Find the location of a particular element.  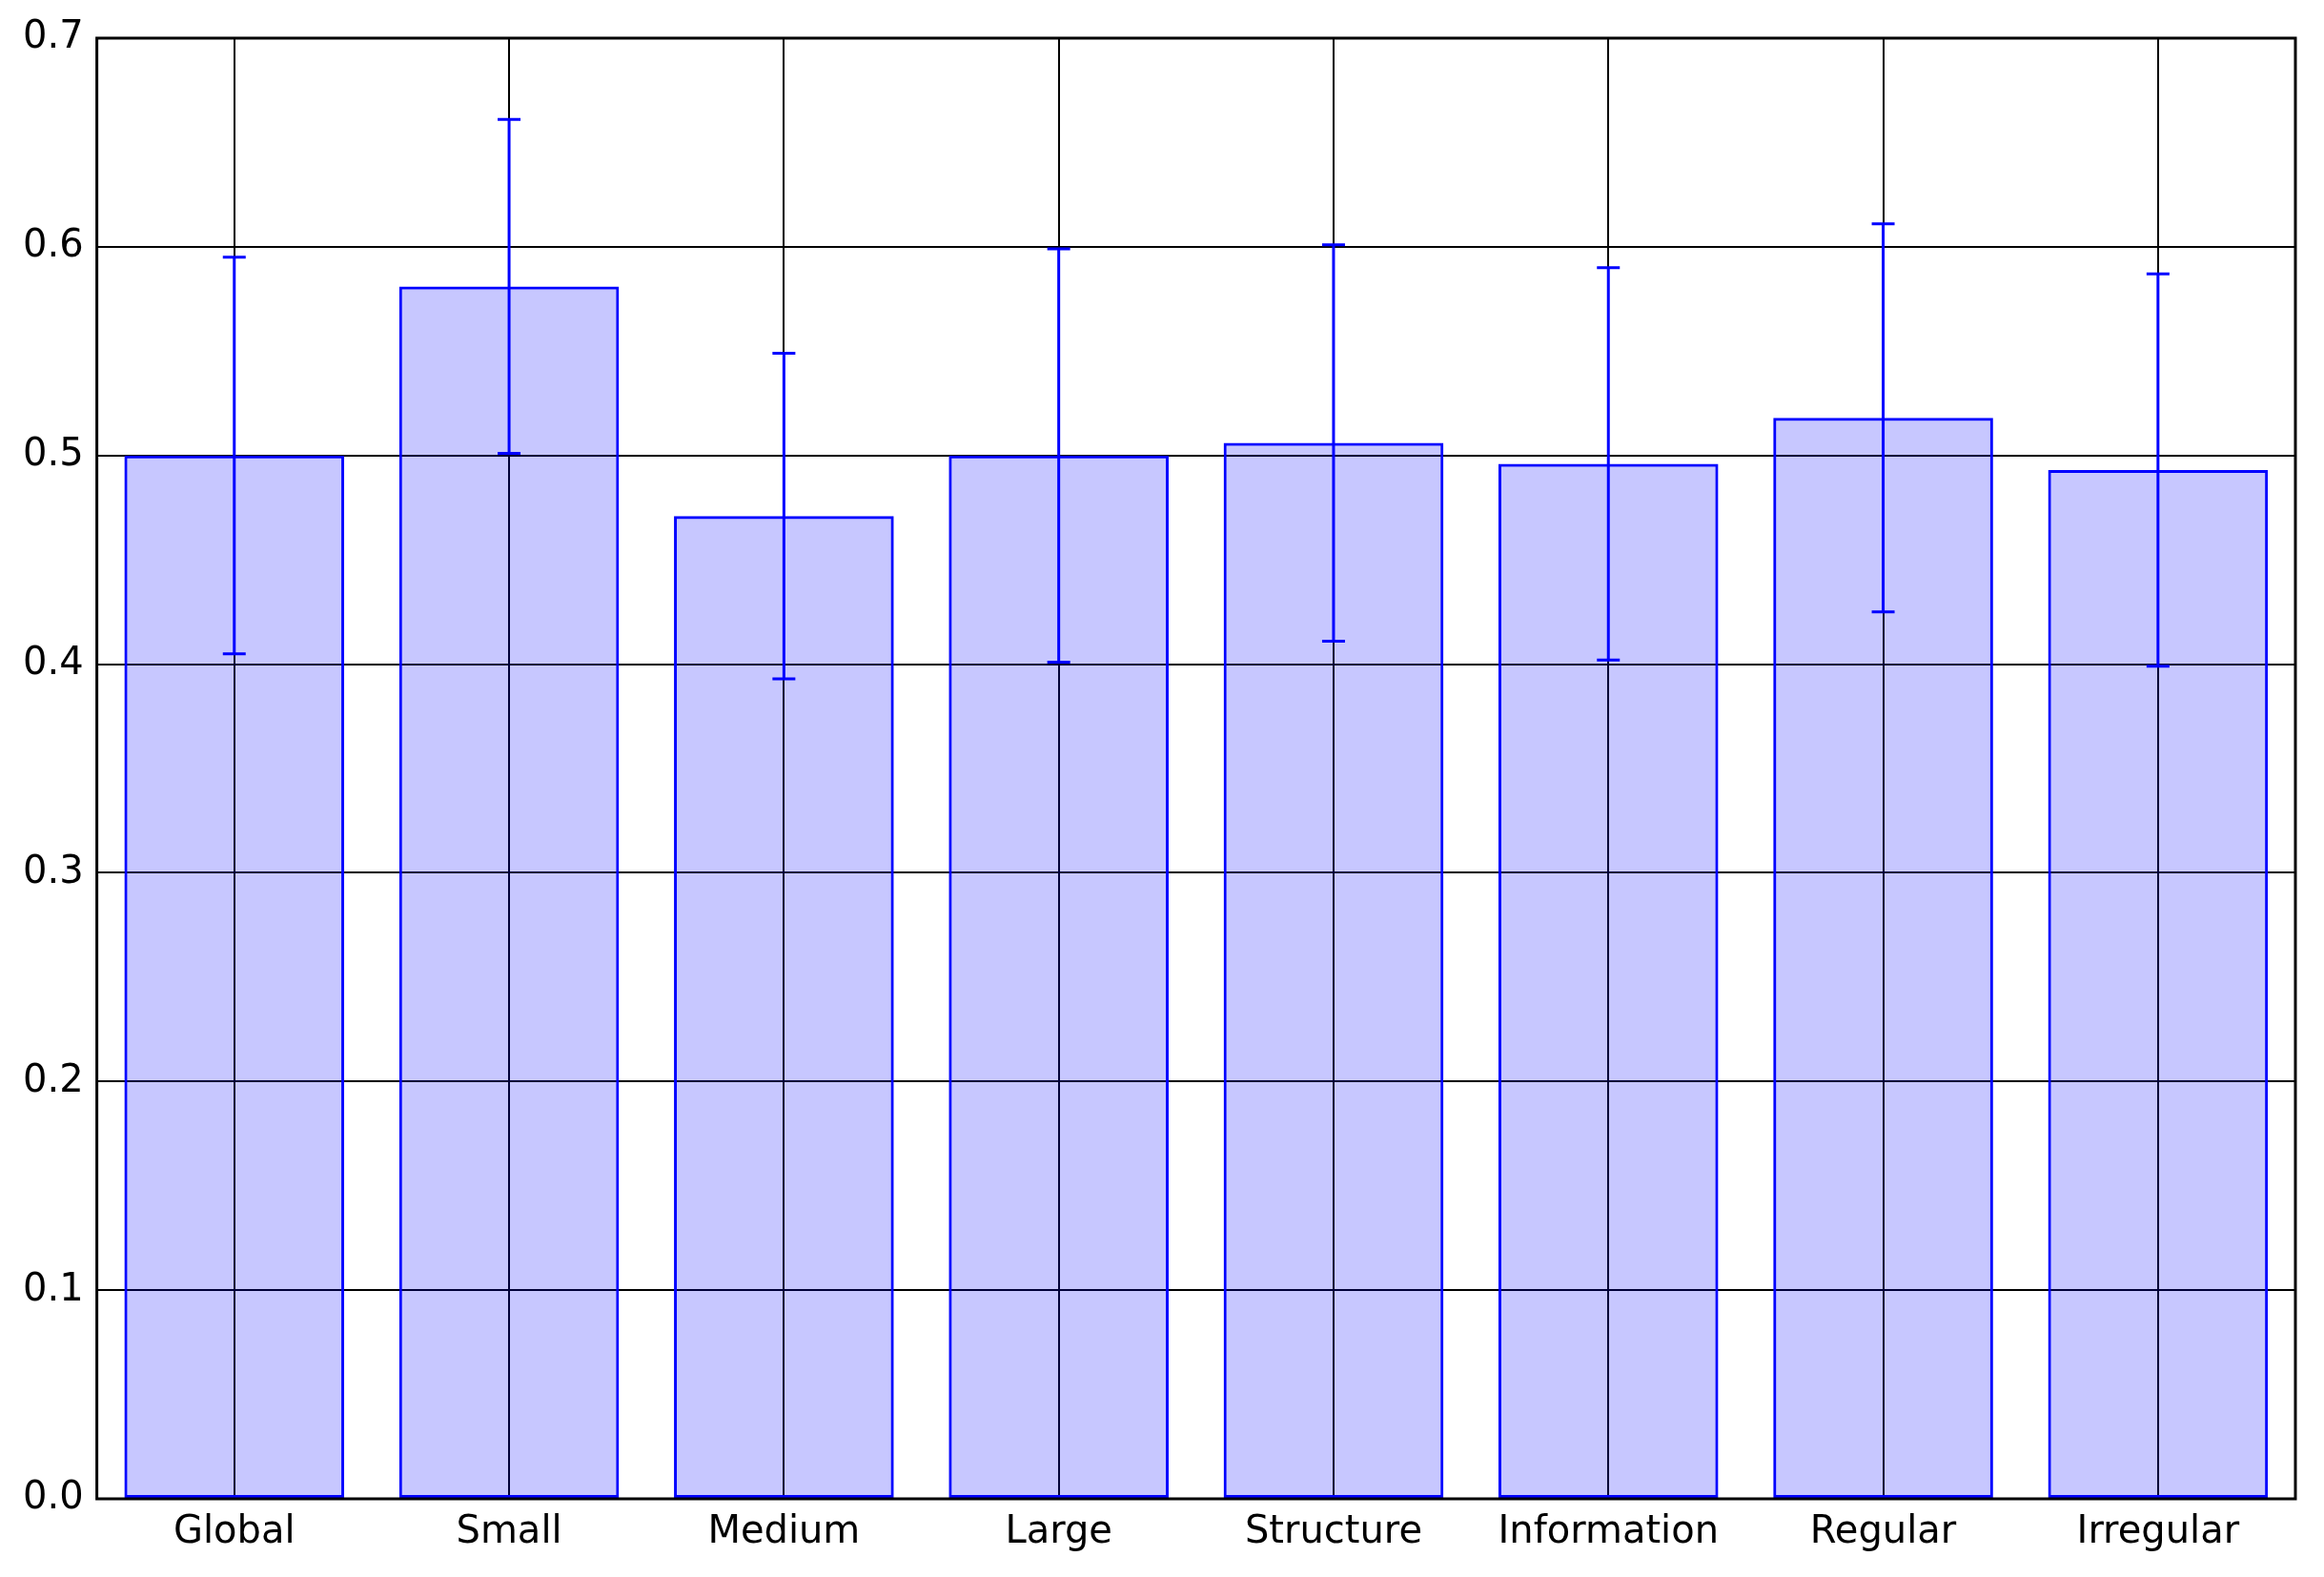

y-tick-label: 0.4 is located at coordinates (53, 661).